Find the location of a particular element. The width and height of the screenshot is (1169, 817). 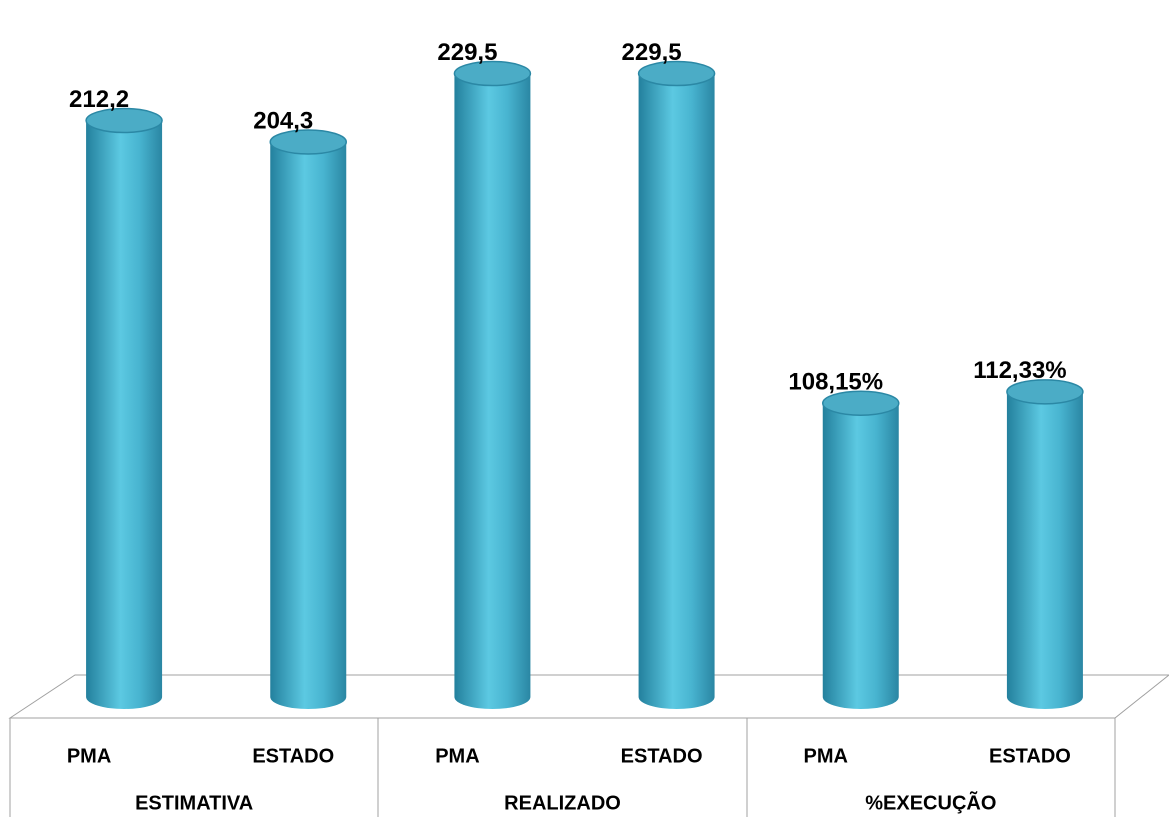

group-label: REALIZADO is located at coordinates (562, 803).